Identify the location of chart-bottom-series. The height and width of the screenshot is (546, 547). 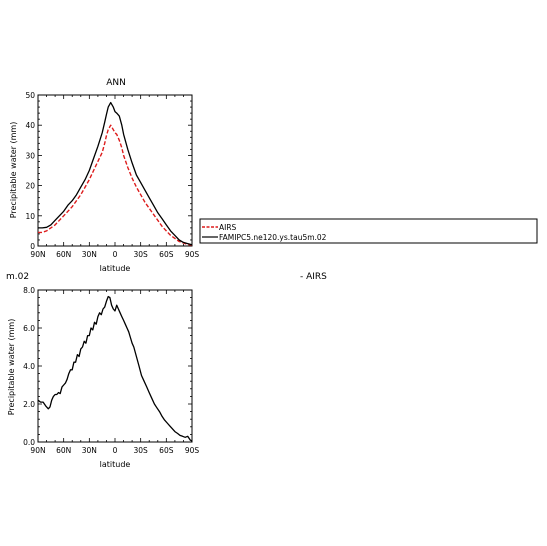
(115, 368).